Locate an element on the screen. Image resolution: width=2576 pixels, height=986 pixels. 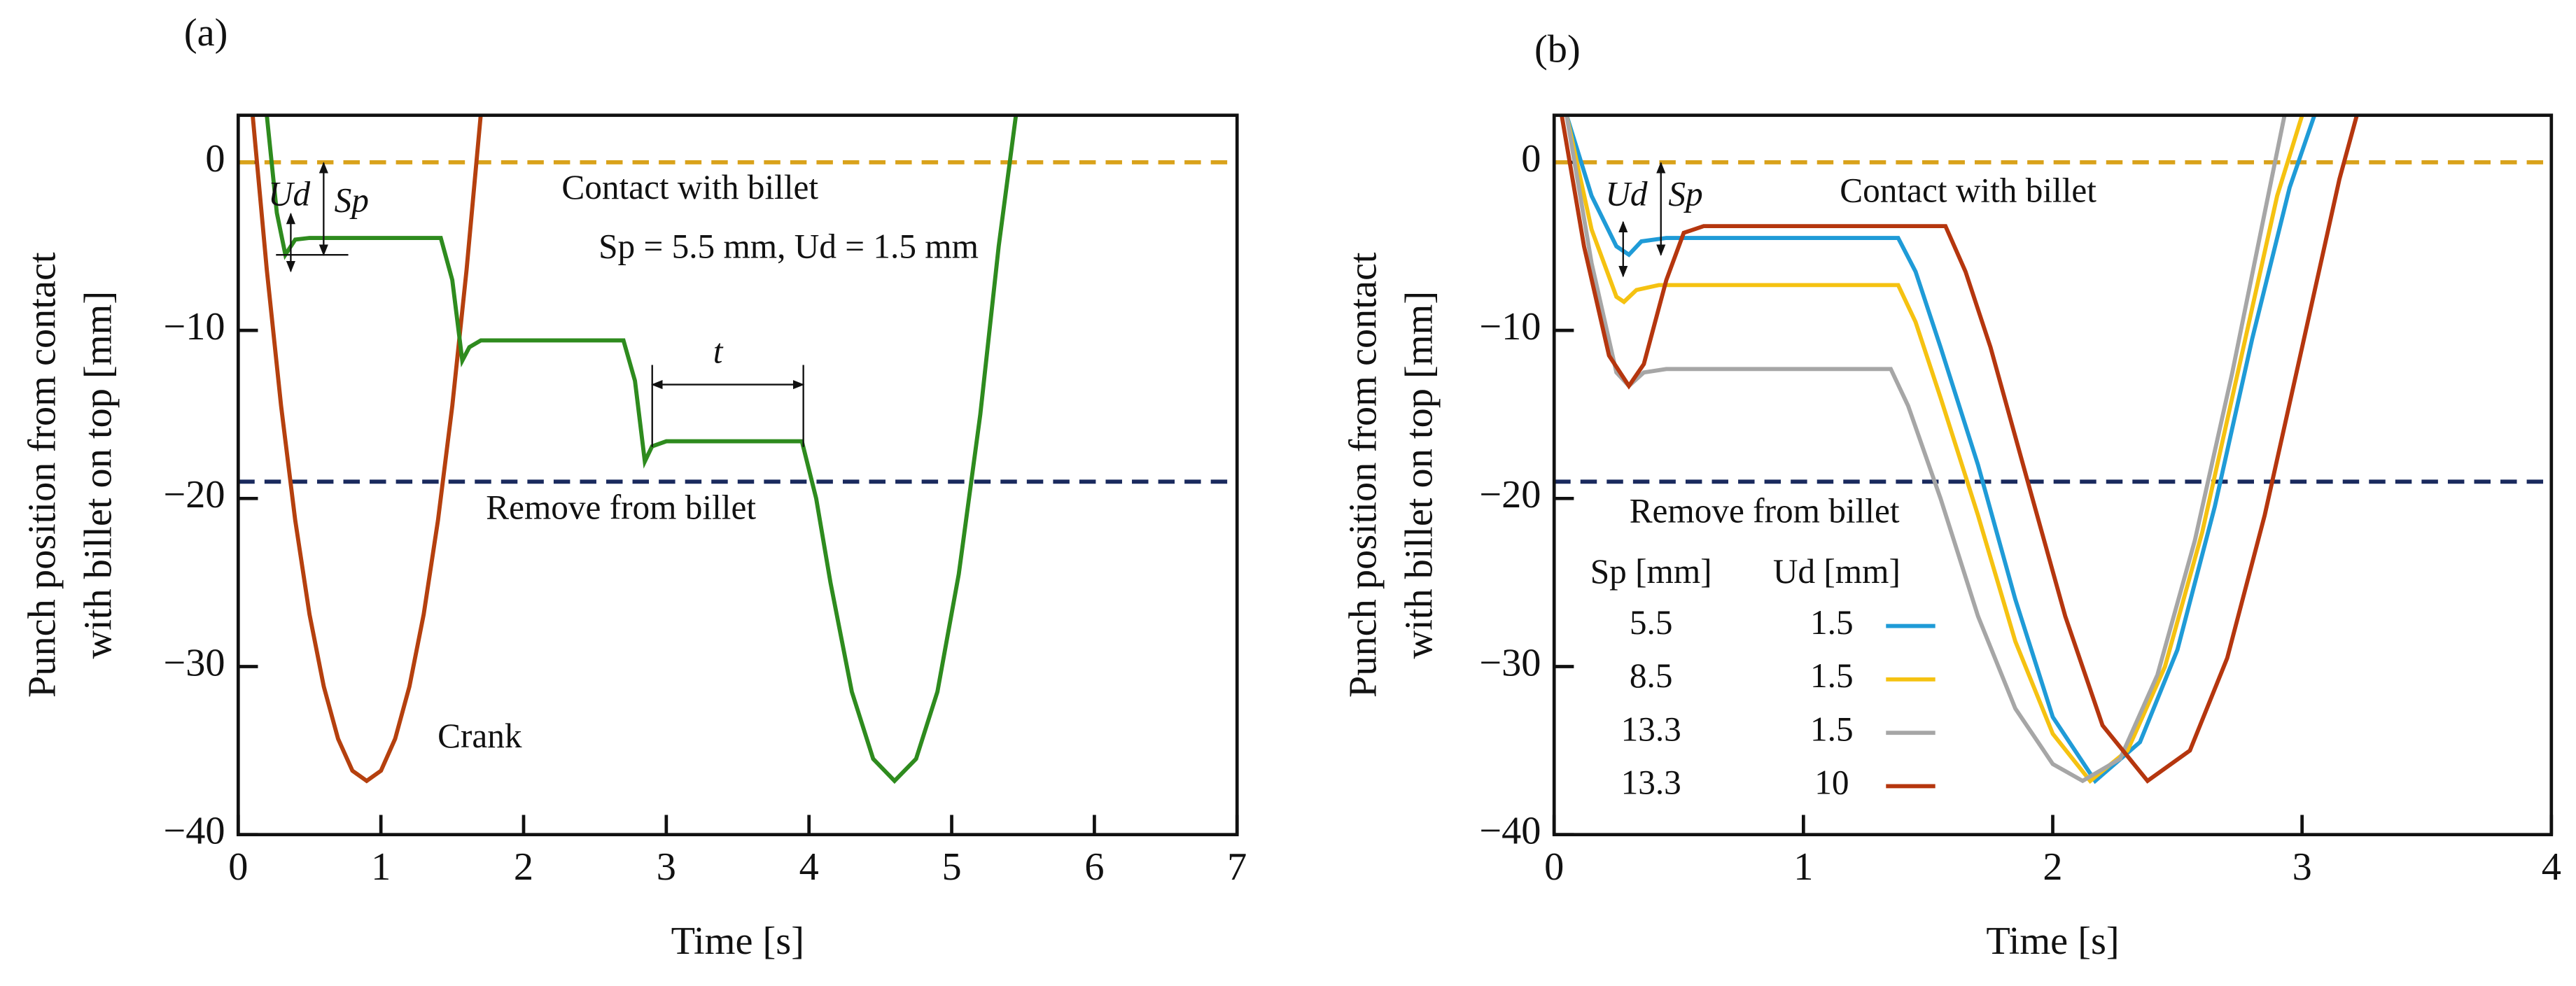
panel-label: (a) is located at coordinates (206, 33).